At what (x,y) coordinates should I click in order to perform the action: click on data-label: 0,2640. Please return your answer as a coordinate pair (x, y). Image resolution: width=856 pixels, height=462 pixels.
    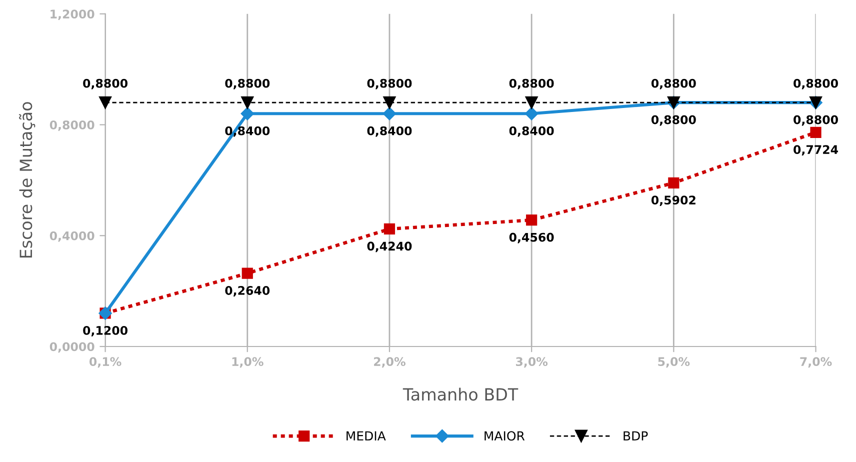
    Looking at the image, I should click on (247, 291).